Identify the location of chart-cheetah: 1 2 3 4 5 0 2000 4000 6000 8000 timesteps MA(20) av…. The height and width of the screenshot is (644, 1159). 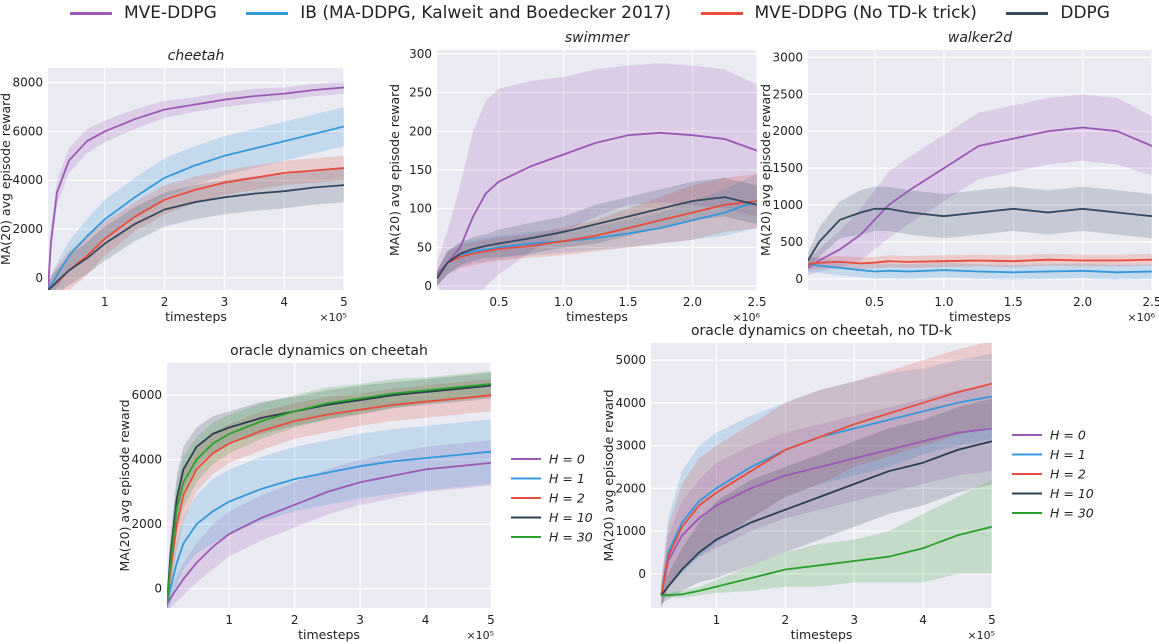
(174, 186).